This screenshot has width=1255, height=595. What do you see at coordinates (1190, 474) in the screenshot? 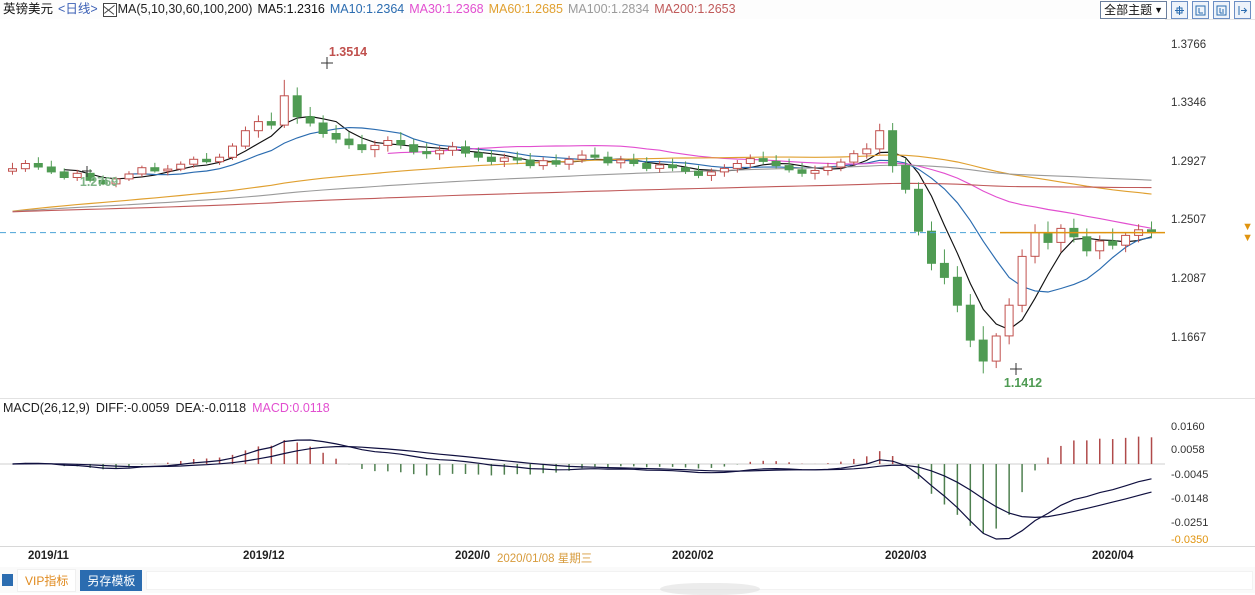
I see `macd-tick-2: -0.0045` at bounding box center [1190, 474].